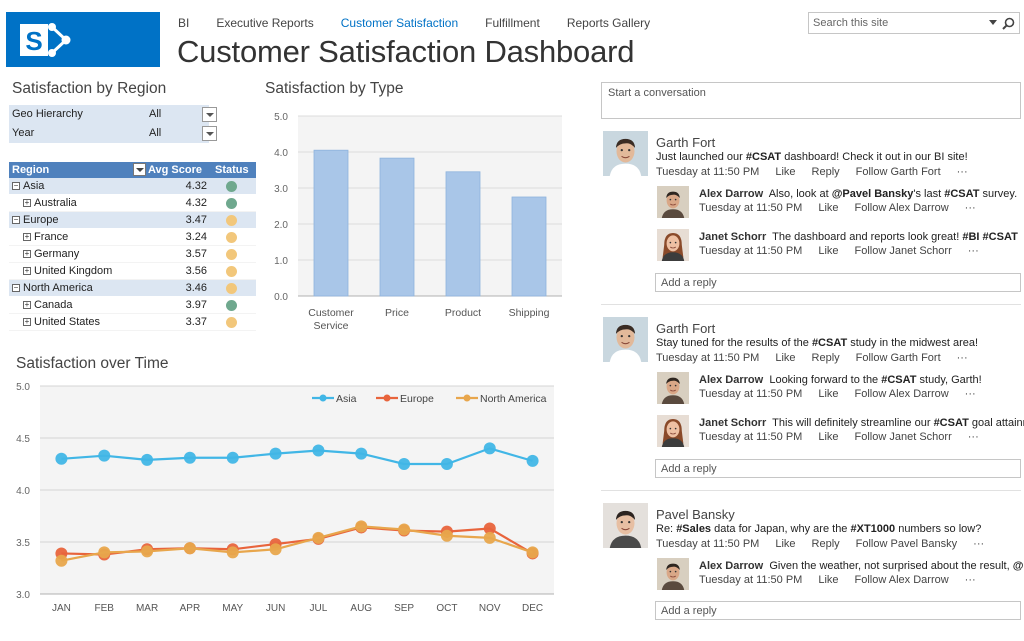 The width and height of the screenshot is (1024, 641). What do you see at coordinates (139, 169) in the screenshot?
I see `region-filter-button` at bounding box center [139, 169].